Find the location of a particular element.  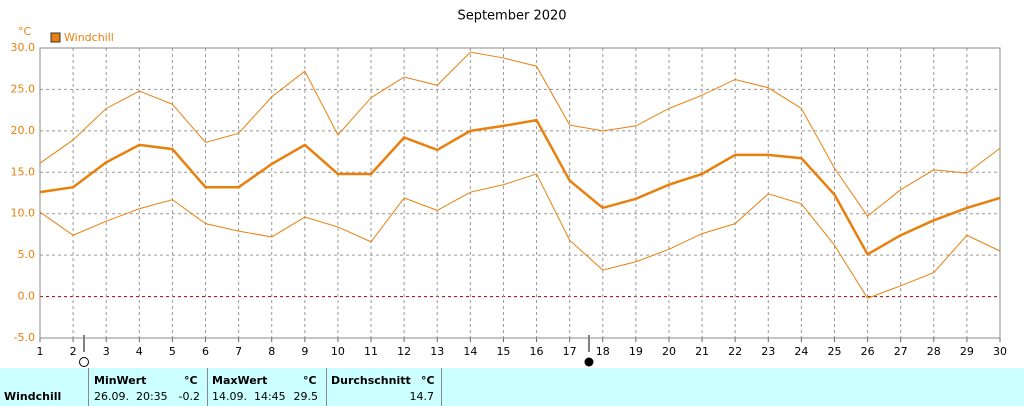

col-header: Durchschnitt is located at coordinates (371, 380).